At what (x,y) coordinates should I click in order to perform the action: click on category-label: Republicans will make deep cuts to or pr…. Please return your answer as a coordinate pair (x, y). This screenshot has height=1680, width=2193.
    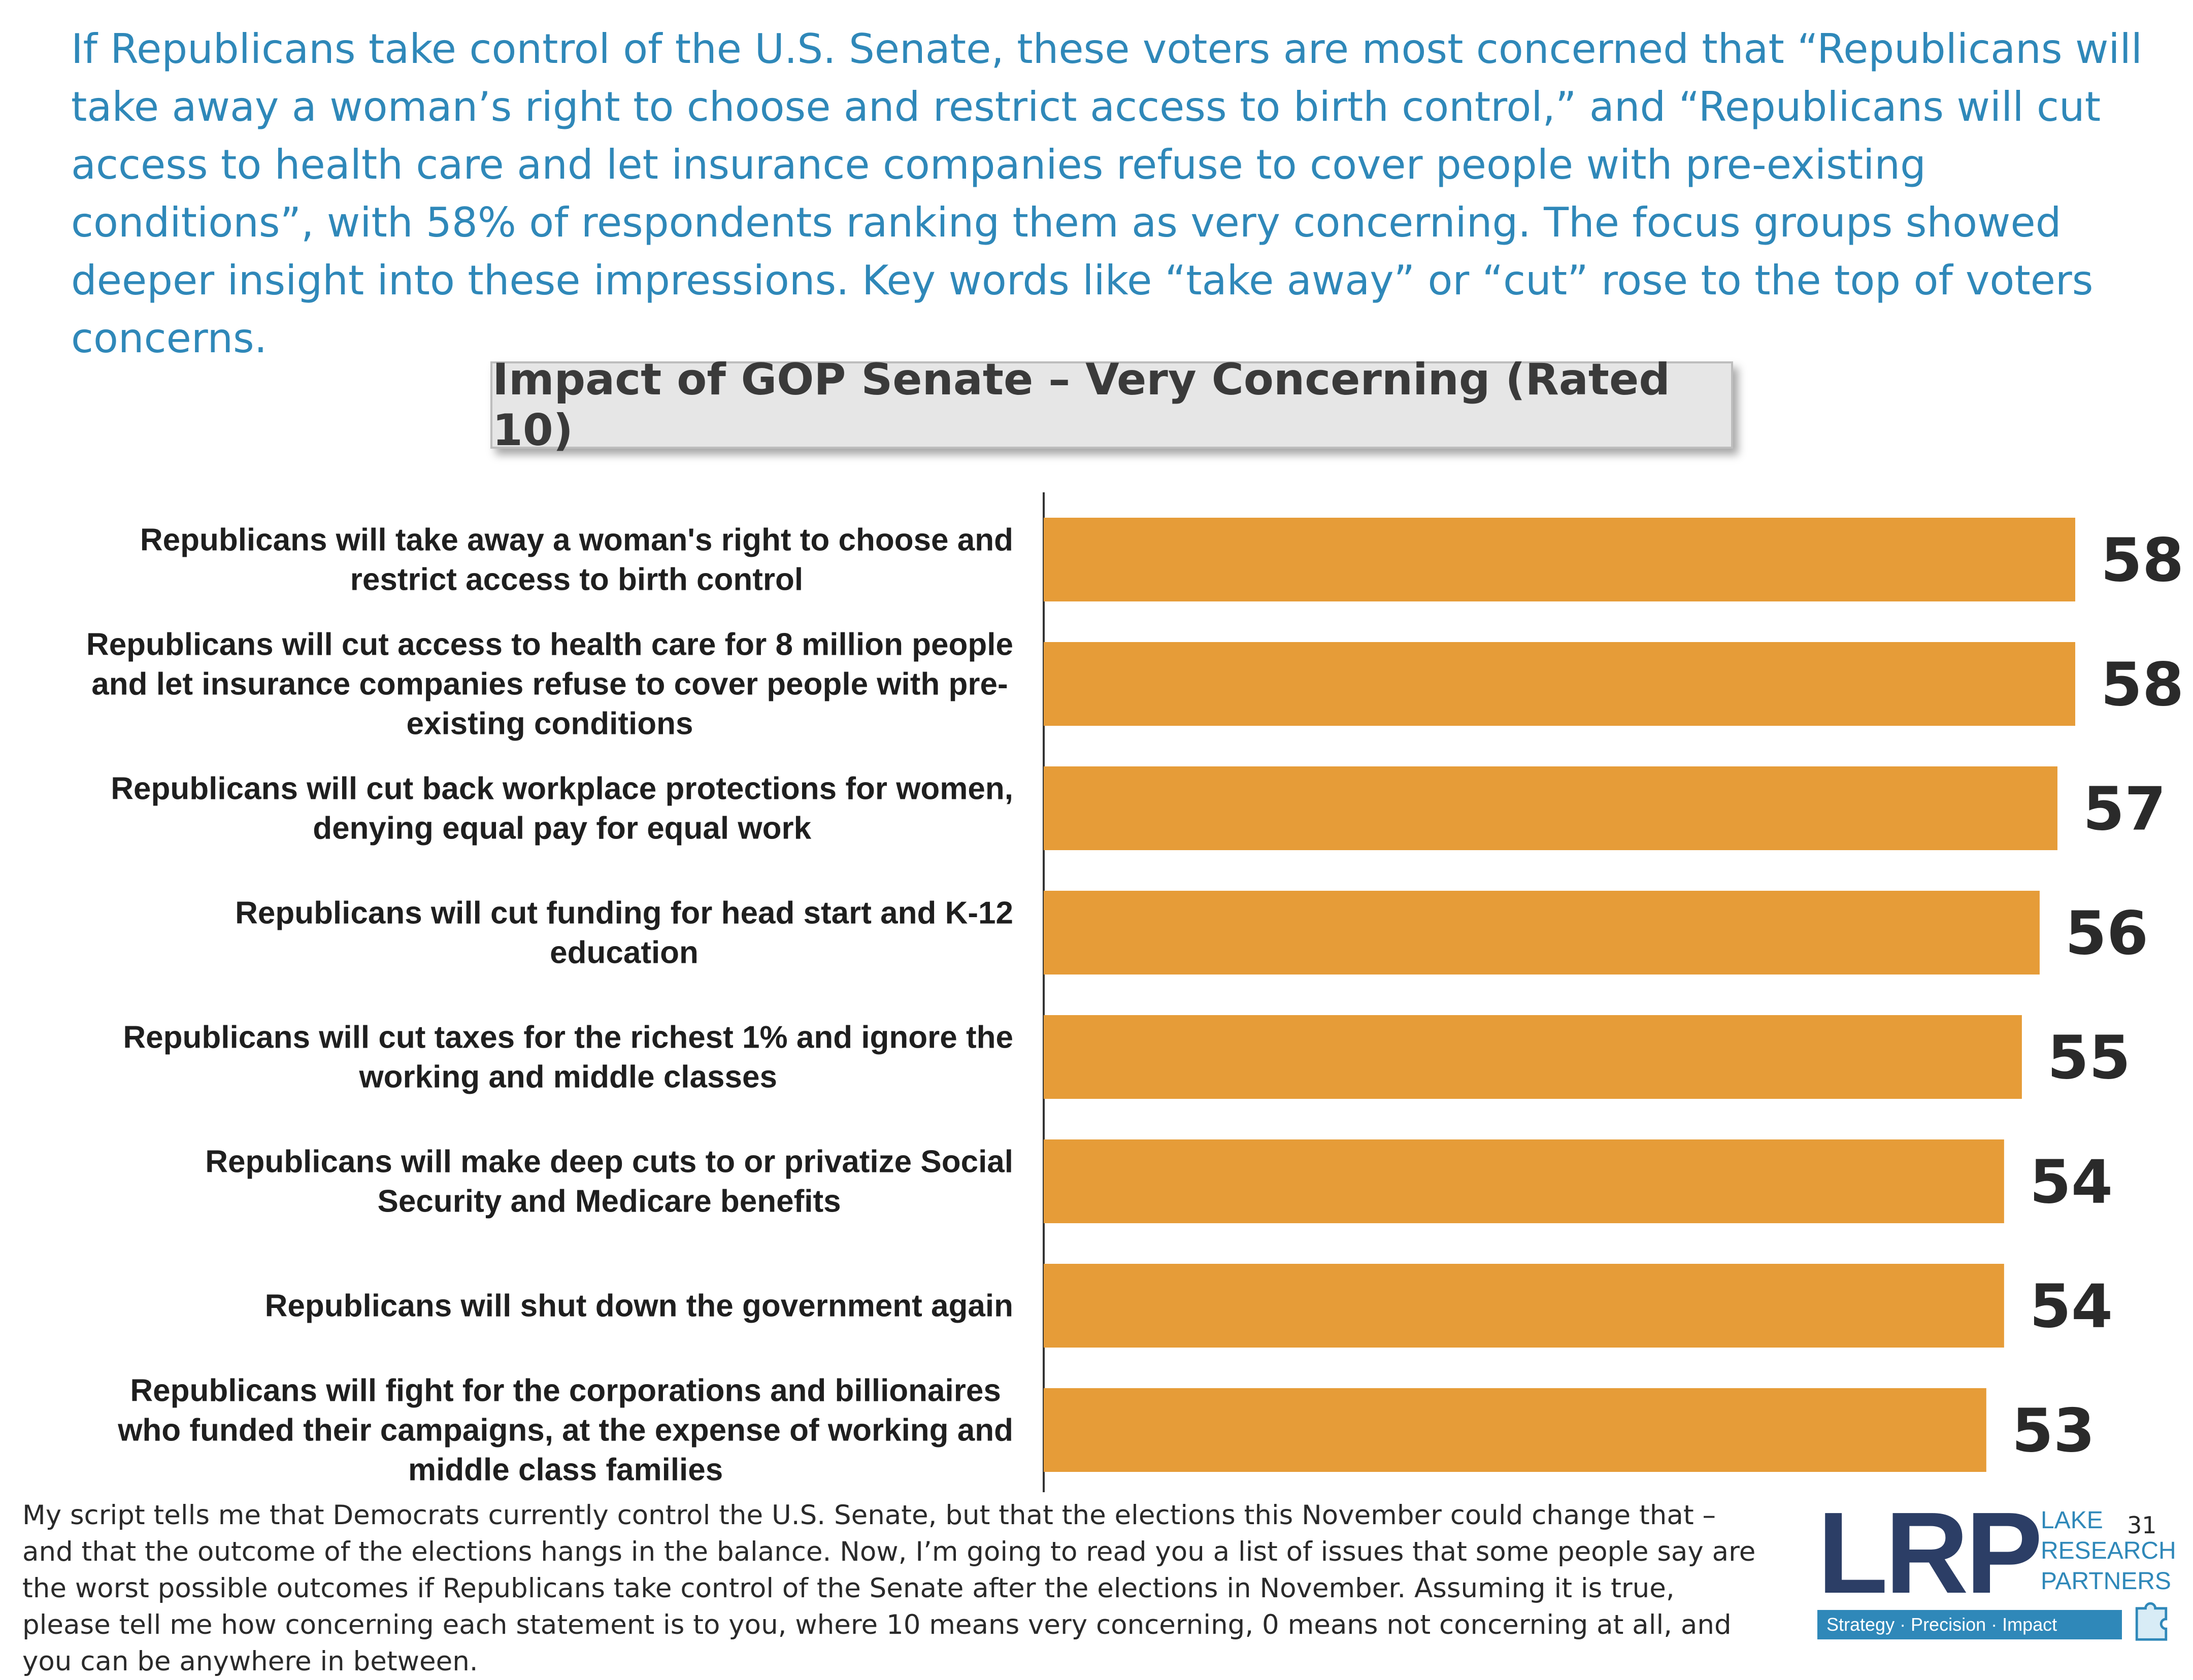
    Looking at the image, I should click on (609, 1182).